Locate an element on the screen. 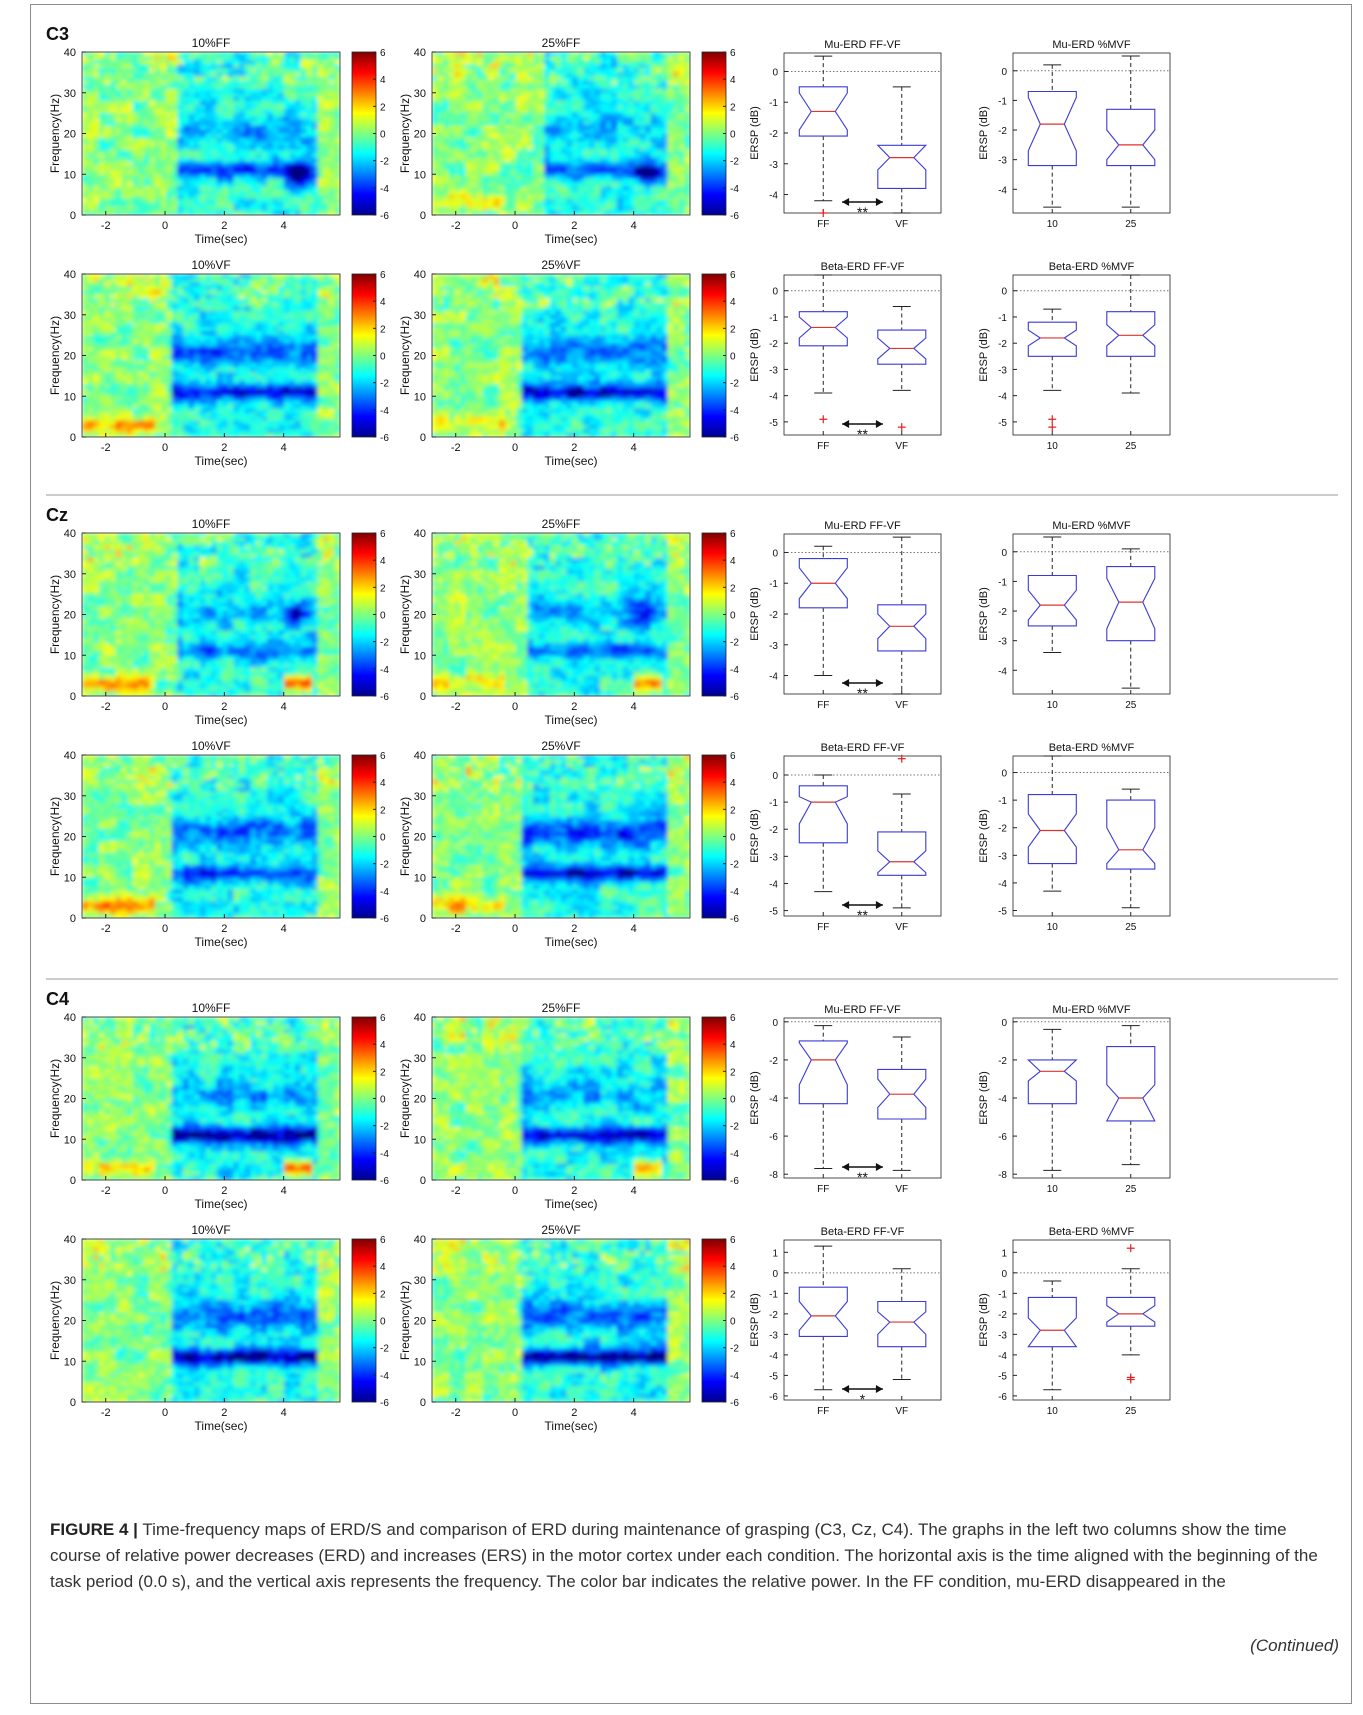 The height and width of the screenshot is (1715, 1363). x-tick-label: 0 is located at coordinates (515, 226).